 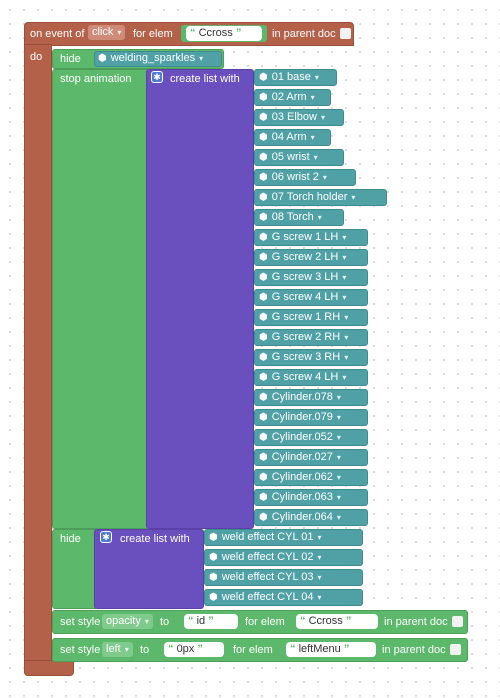 I want to click on object-dropdown: ⬢ 04 Arm ▾, so click(x=287, y=137).